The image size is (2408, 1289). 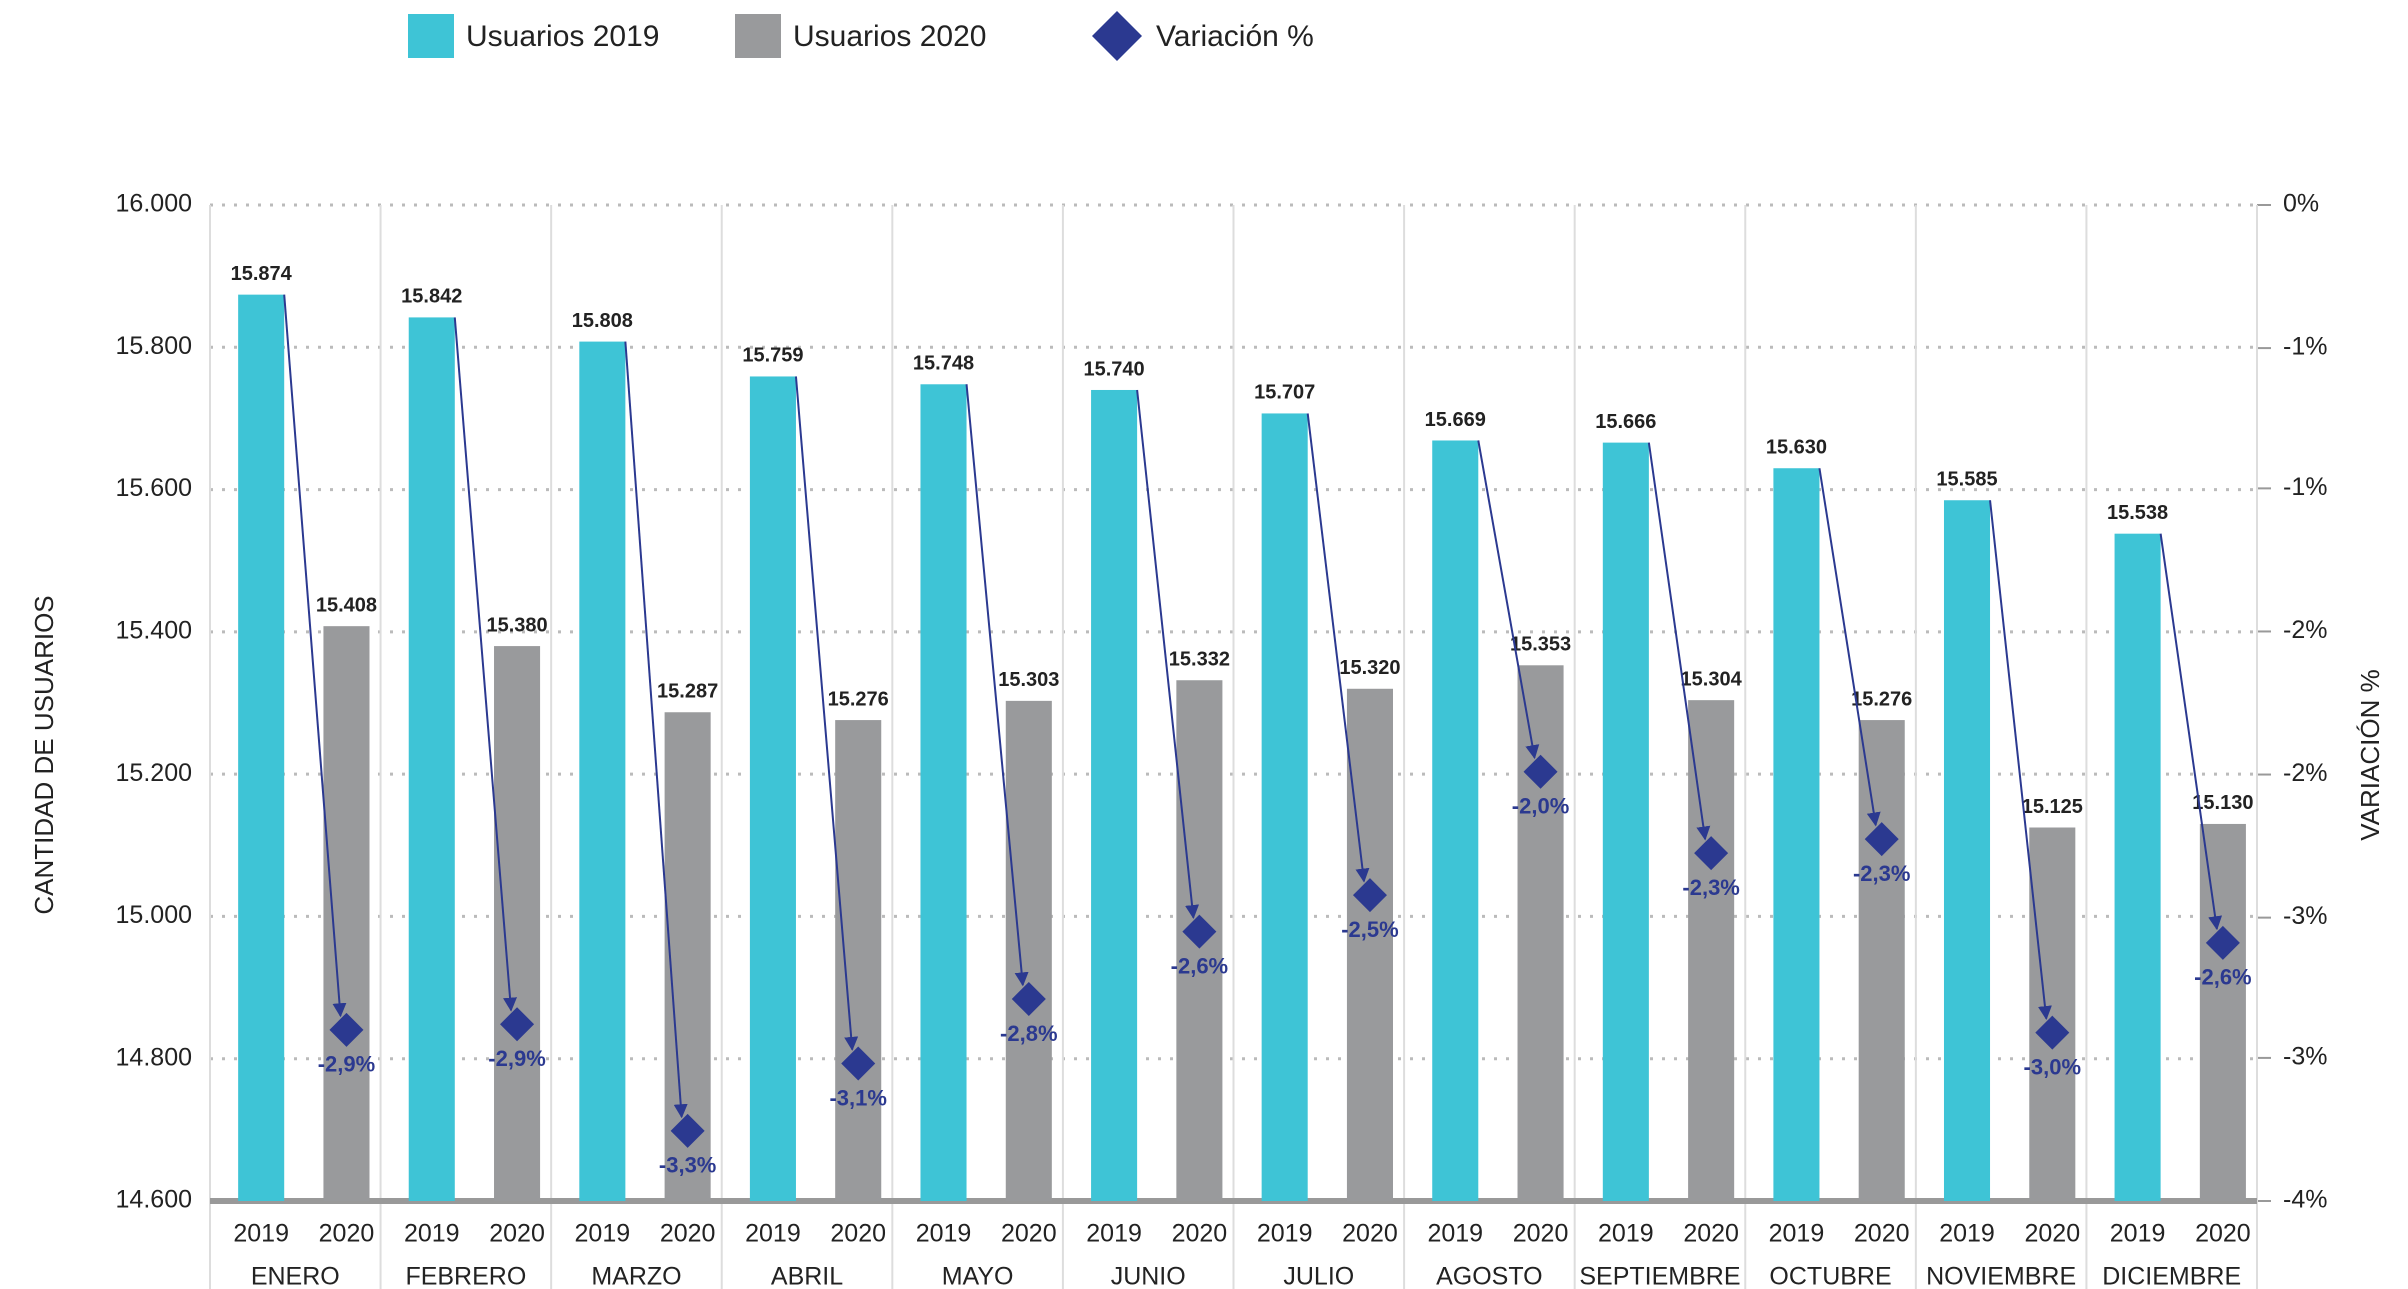 What do you see at coordinates (516, 625) in the screenshot?
I see `data-label: 15.380` at bounding box center [516, 625].